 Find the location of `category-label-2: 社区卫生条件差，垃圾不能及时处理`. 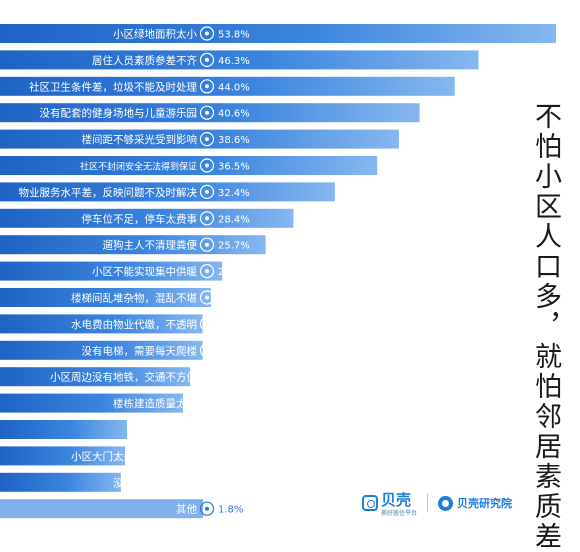

category-label-2: 社区卫生条件差，垃圾不能及时处理 is located at coordinates (113, 86).